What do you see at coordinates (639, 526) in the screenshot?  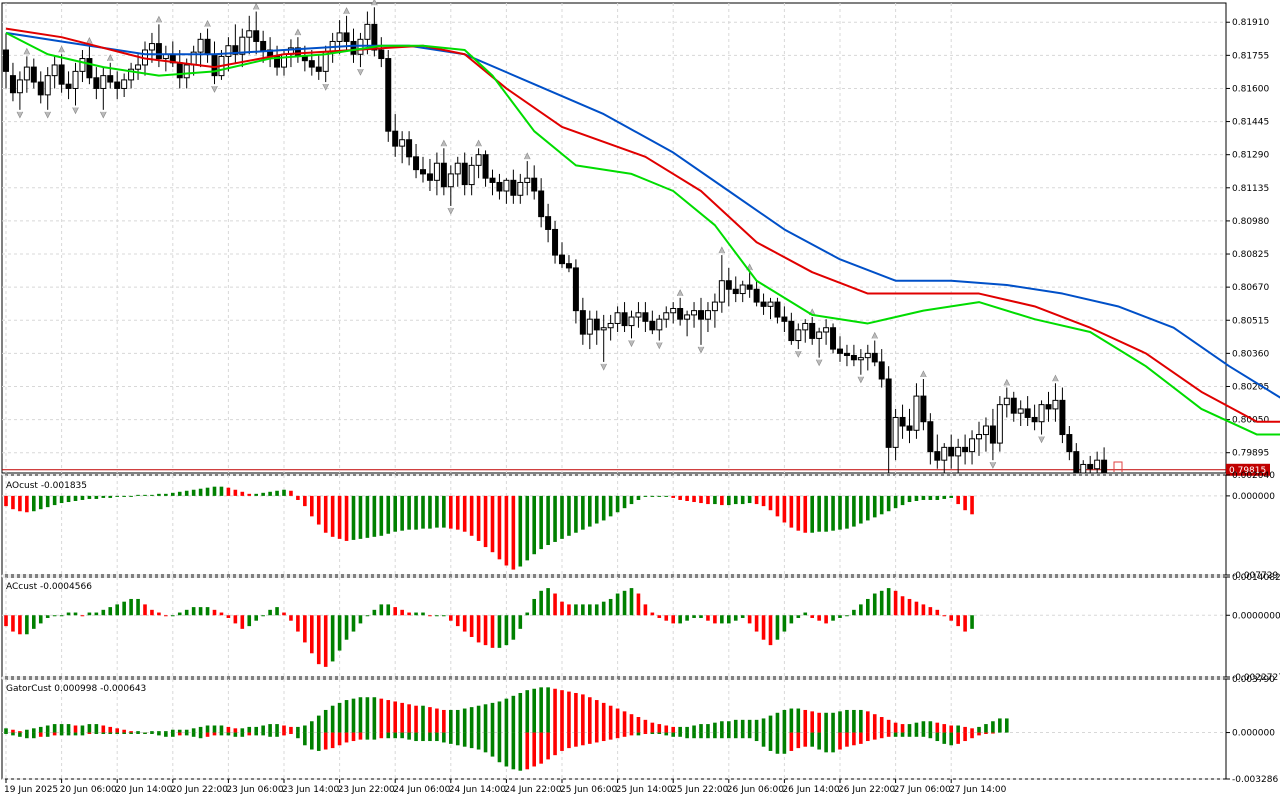 I see `ao-indicator-pane: 0.002040 0.000000 -0.007729` at bounding box center [639, 526].